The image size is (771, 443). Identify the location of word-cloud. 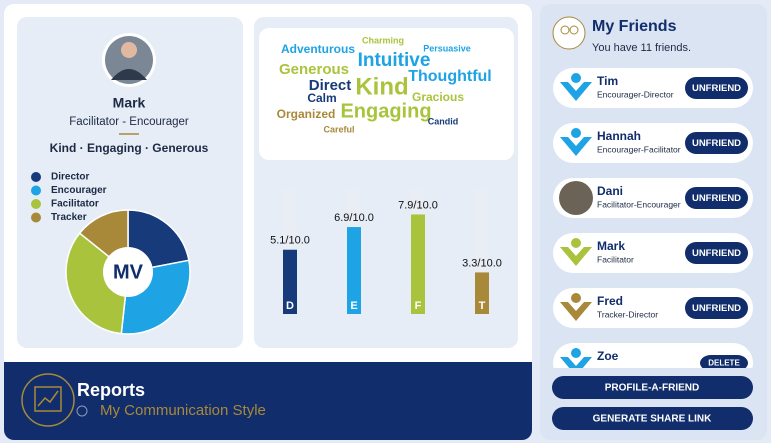
(386, 94).